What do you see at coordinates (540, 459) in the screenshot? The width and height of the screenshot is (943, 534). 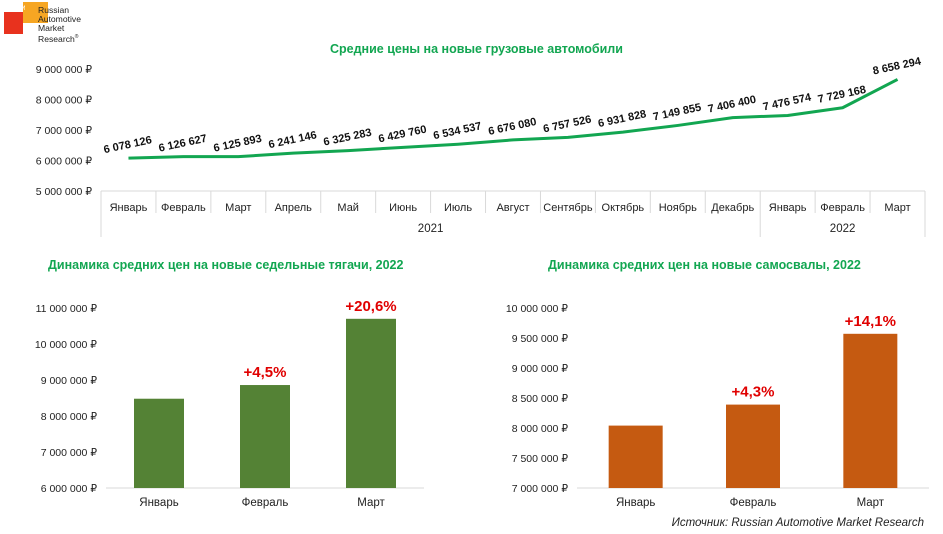 I see `dump-y-tick-label: 7 500 000 ₽` at bounding box center [540, 459].